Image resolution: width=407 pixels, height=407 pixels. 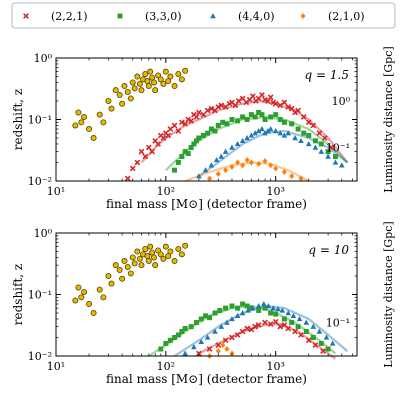 I want to click on y-tick-label: 10⁰, so click(x=43, y=58).